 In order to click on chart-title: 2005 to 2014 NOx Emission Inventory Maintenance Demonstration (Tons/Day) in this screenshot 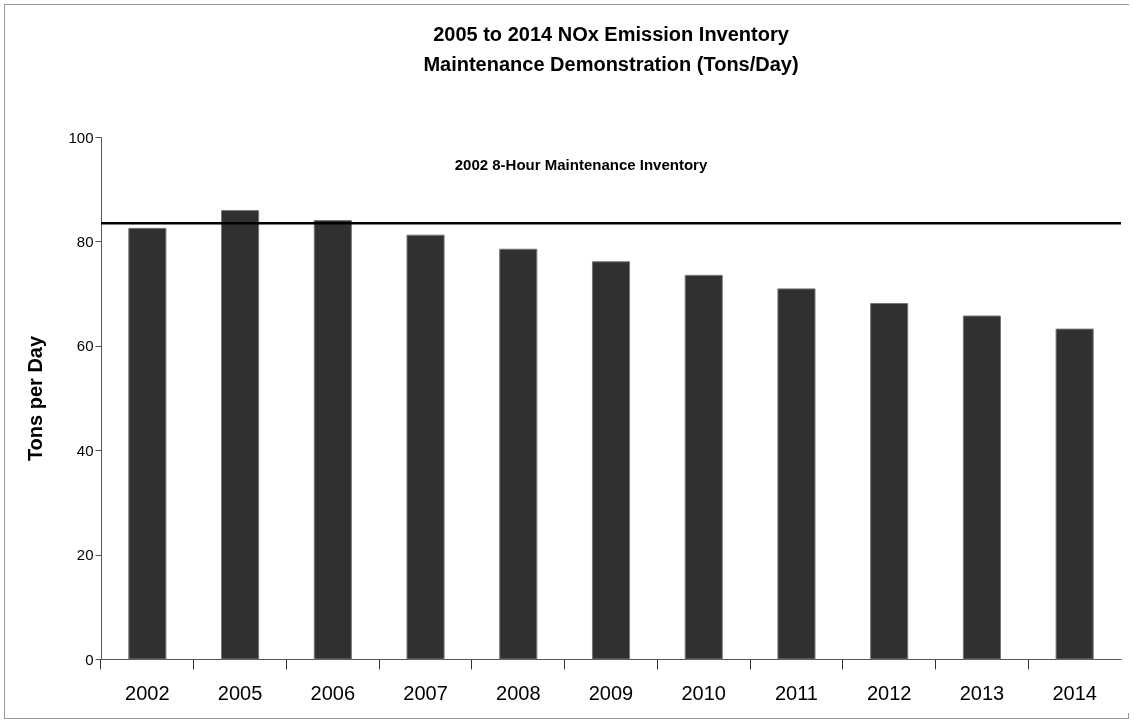, I will do `click(611, 49)`.